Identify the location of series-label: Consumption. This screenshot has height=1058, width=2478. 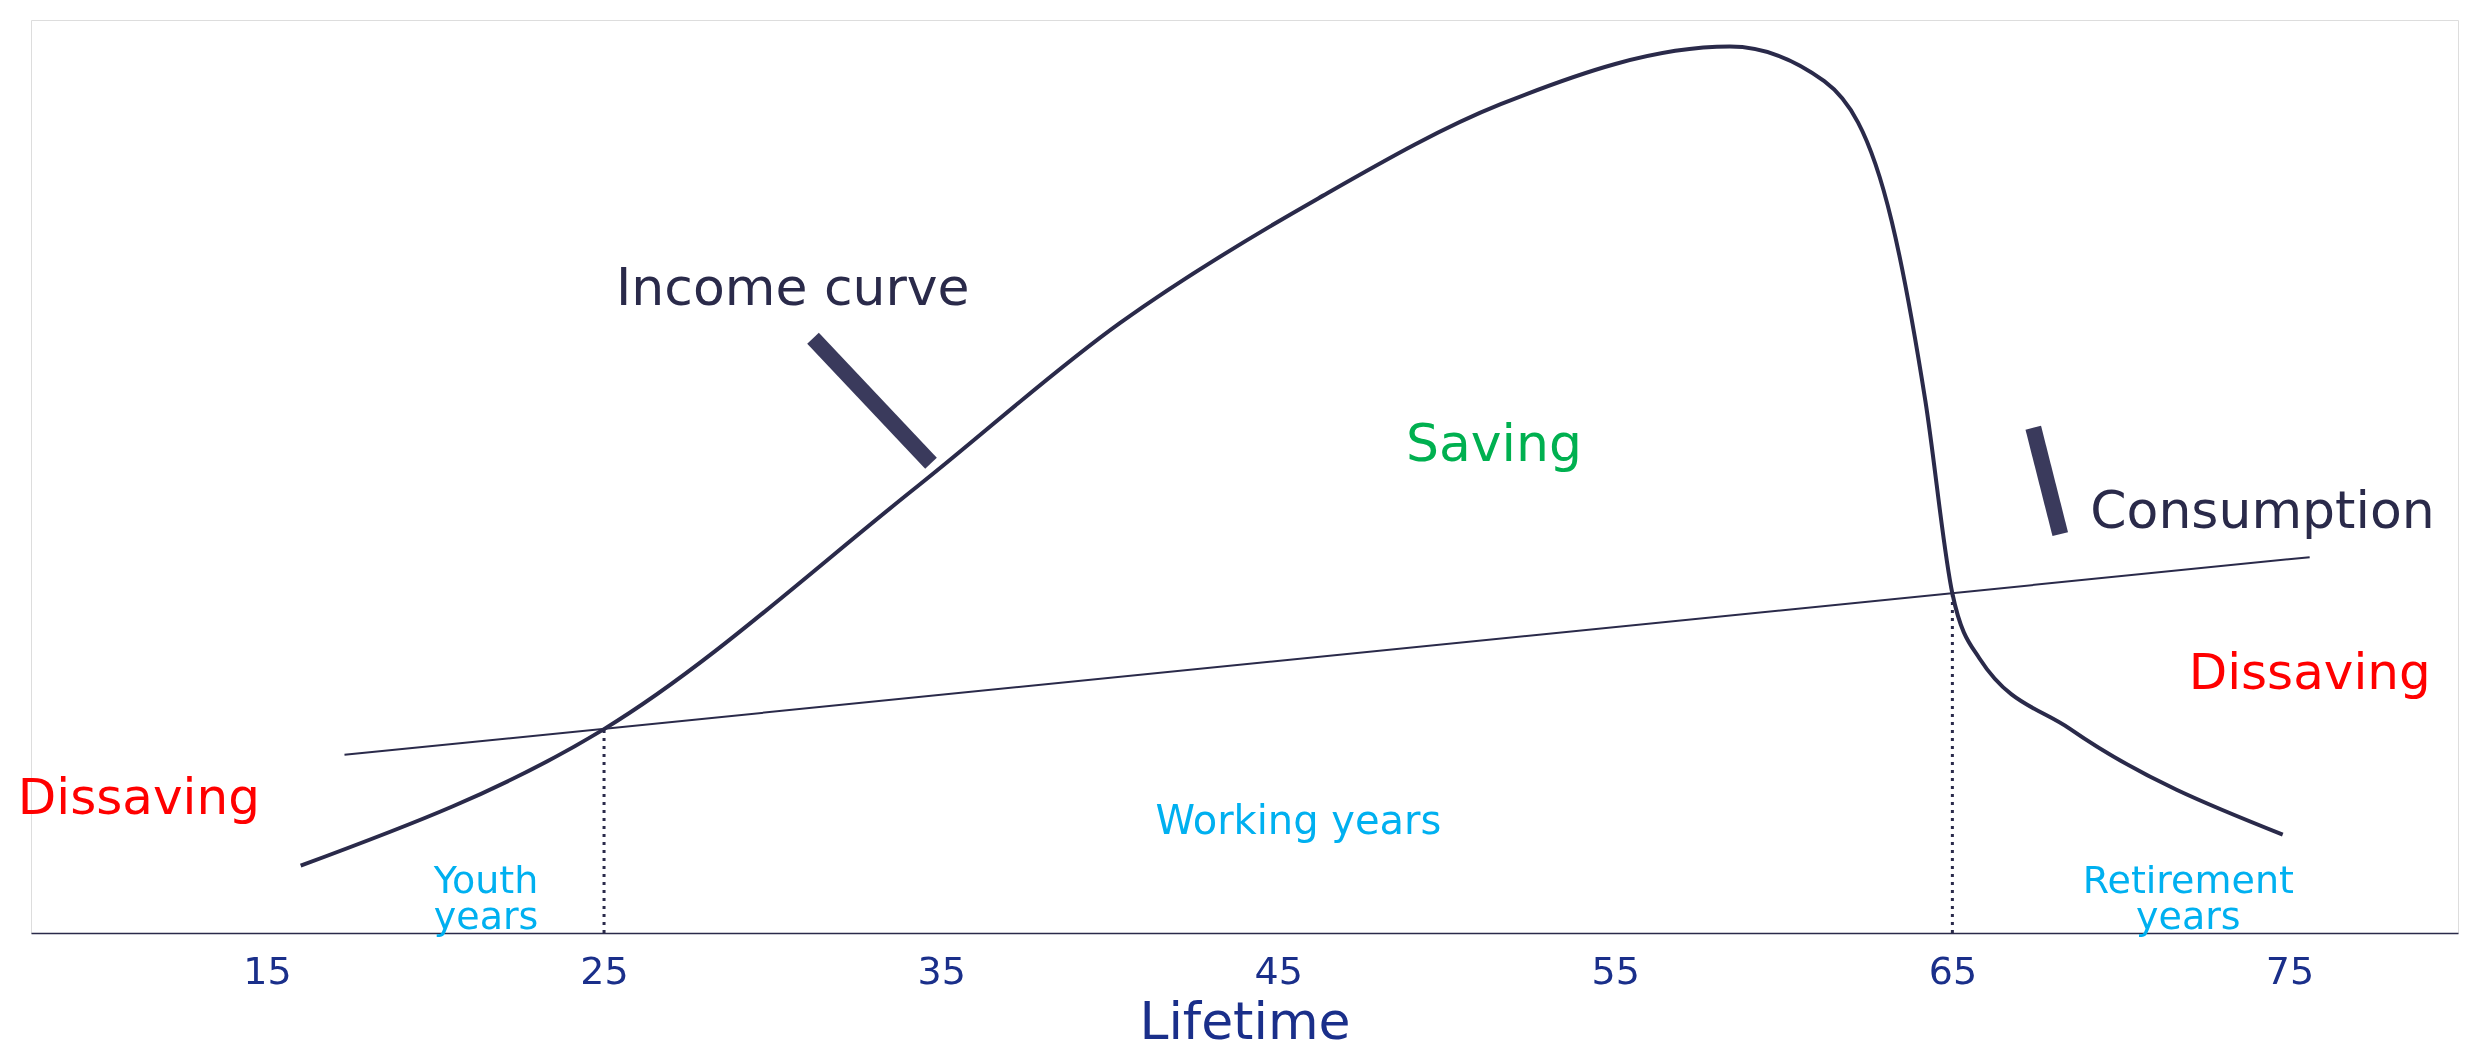
(2262, 509).